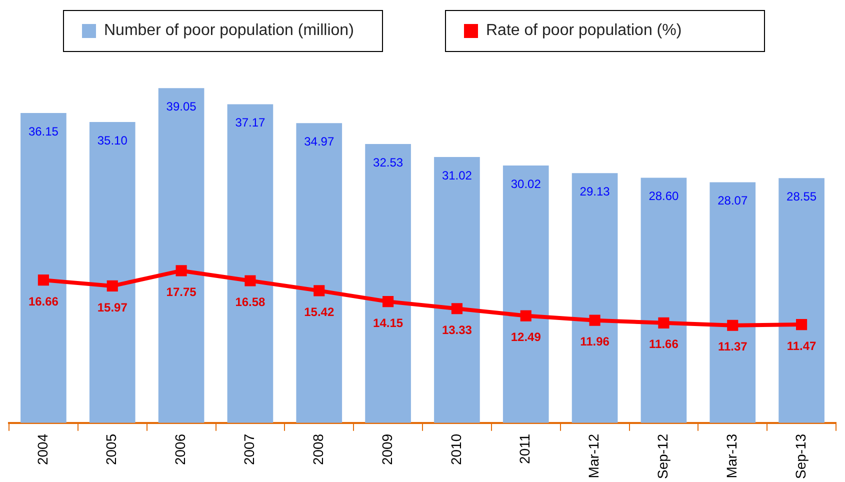 The width and height of the screenshot is (845, 482). I want to click on data-label: 15.97, so click(112, 307).